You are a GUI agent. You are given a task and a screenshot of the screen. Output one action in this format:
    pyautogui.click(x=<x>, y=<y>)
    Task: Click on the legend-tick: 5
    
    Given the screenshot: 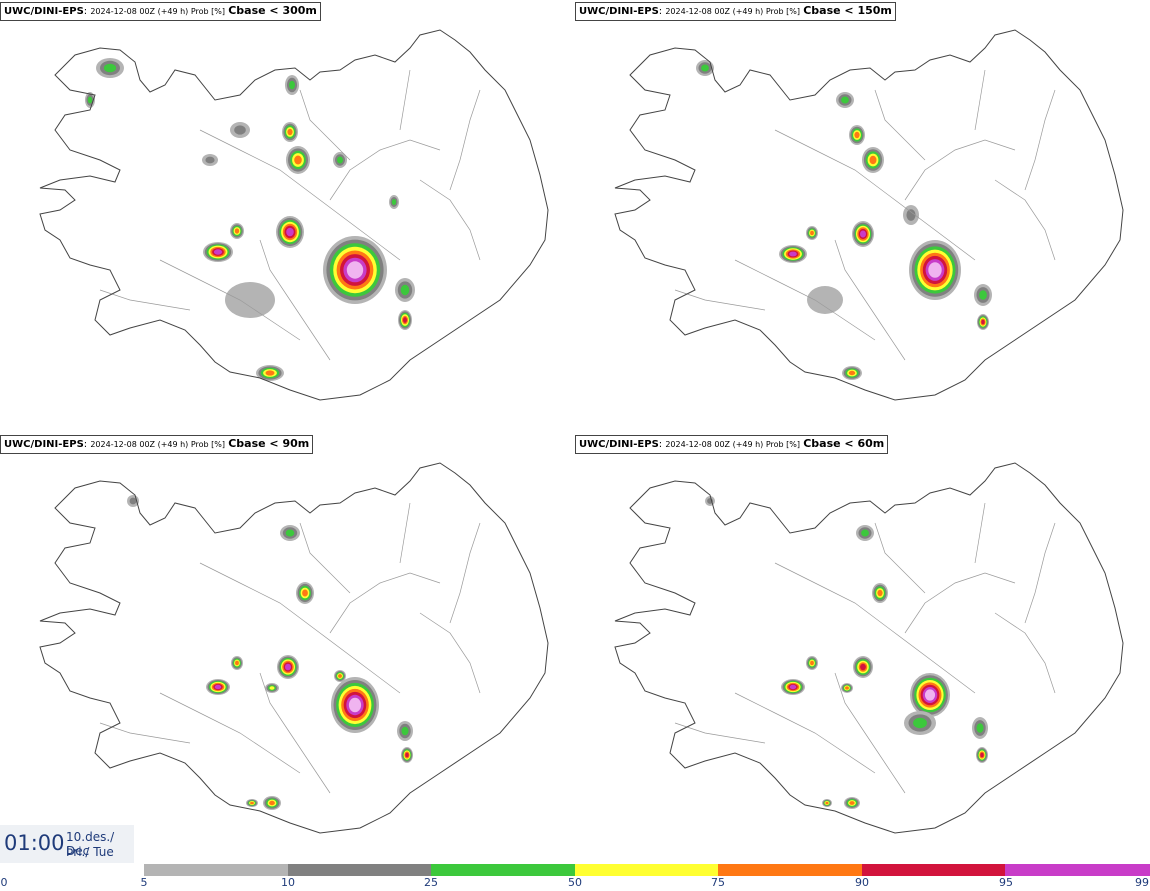 What is the action you would take?
    pyautogui.click(x=144, y=882)
    